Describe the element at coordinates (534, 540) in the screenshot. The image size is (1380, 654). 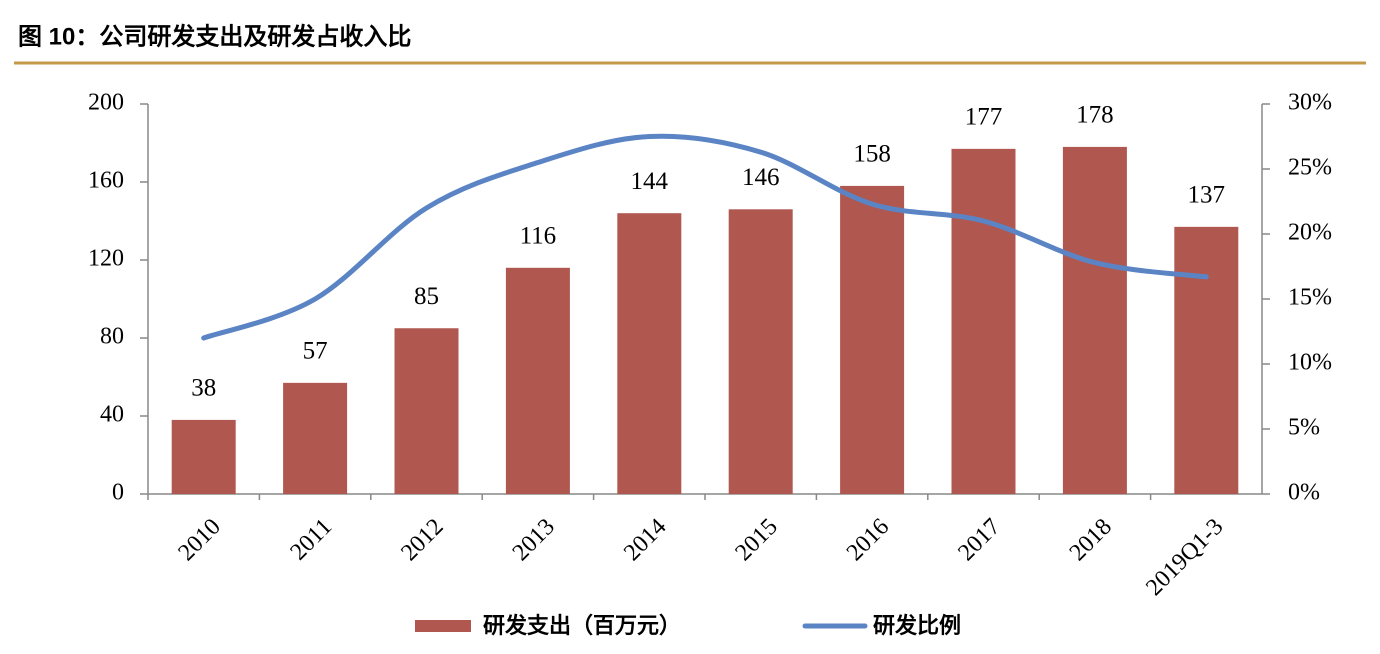
I see `x-tick-label: 2013` at that location.